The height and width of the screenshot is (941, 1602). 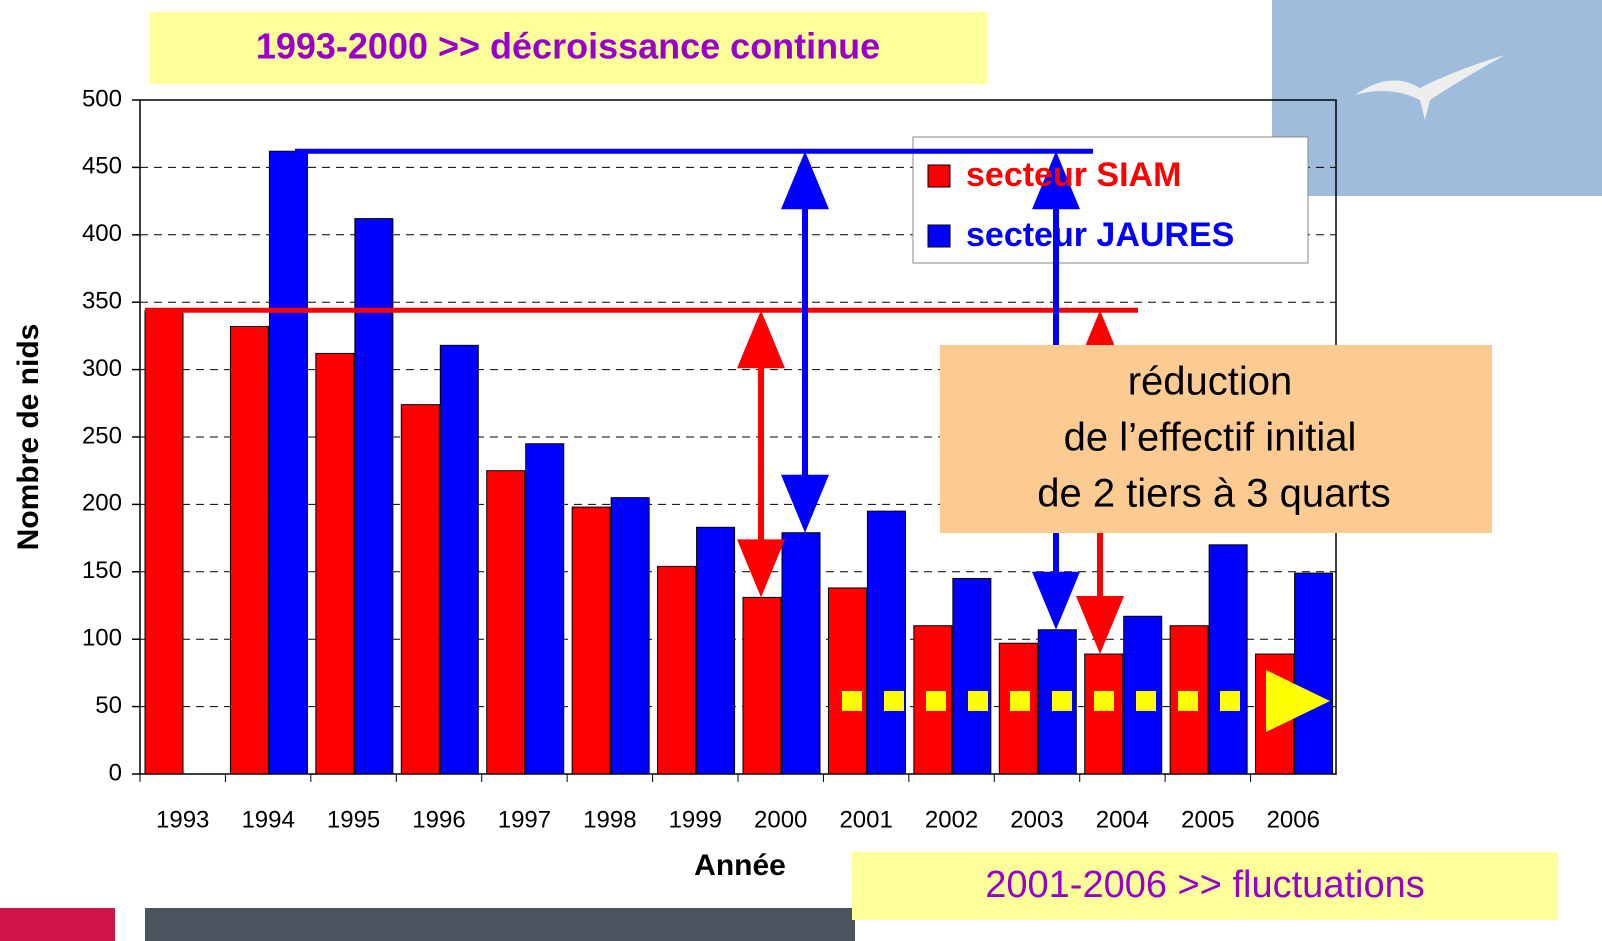 What do you see at coordinates (102, 570) in the screenshot?
I see `y-tick-label: 150` at bounding box center [102, 570].